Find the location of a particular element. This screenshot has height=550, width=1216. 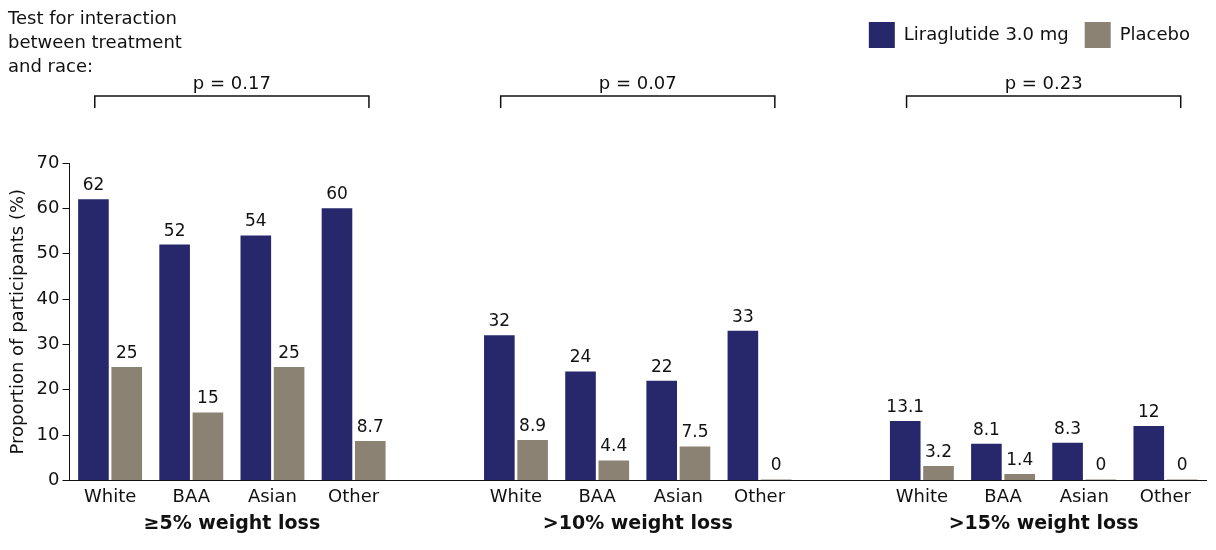

data-label: 12 is located at coordinates (1148, 410).